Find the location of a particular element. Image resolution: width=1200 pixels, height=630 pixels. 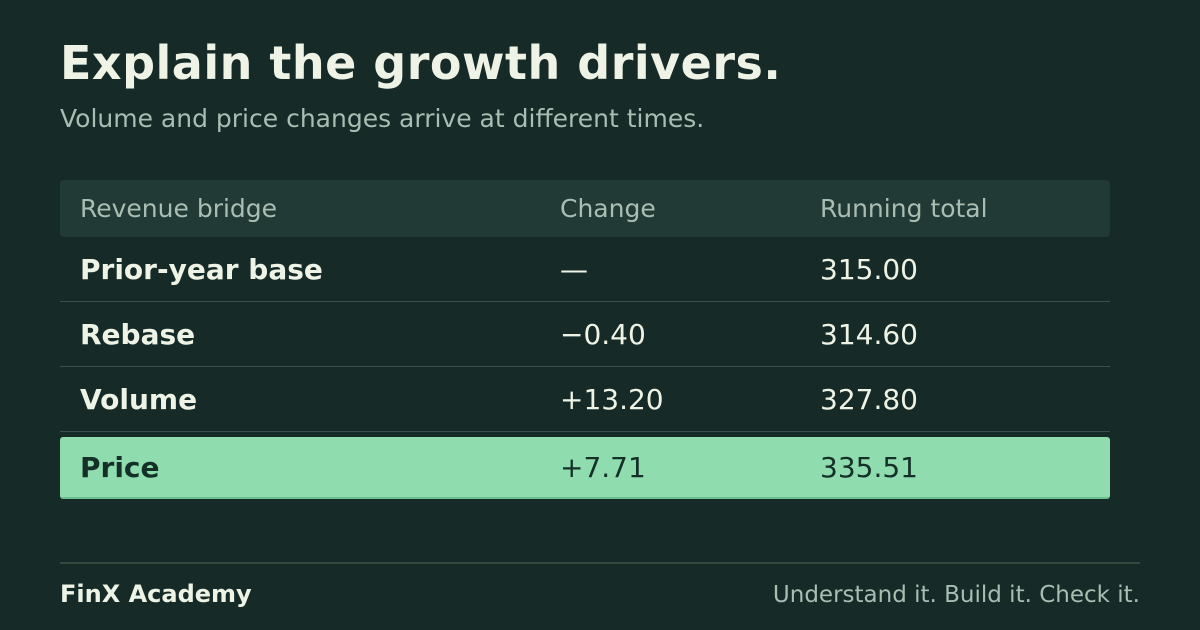

table-cell: +7.71 is located at coordinates (603, 467).